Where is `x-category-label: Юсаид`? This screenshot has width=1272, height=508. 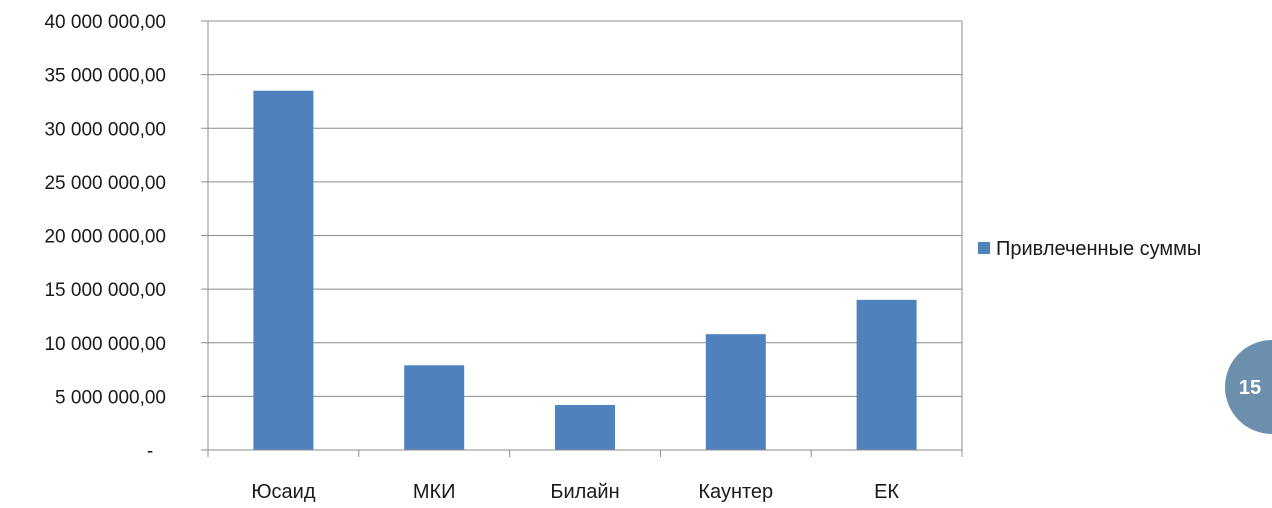 x-category-label: Юсаид is located at coordinates (283, 492).